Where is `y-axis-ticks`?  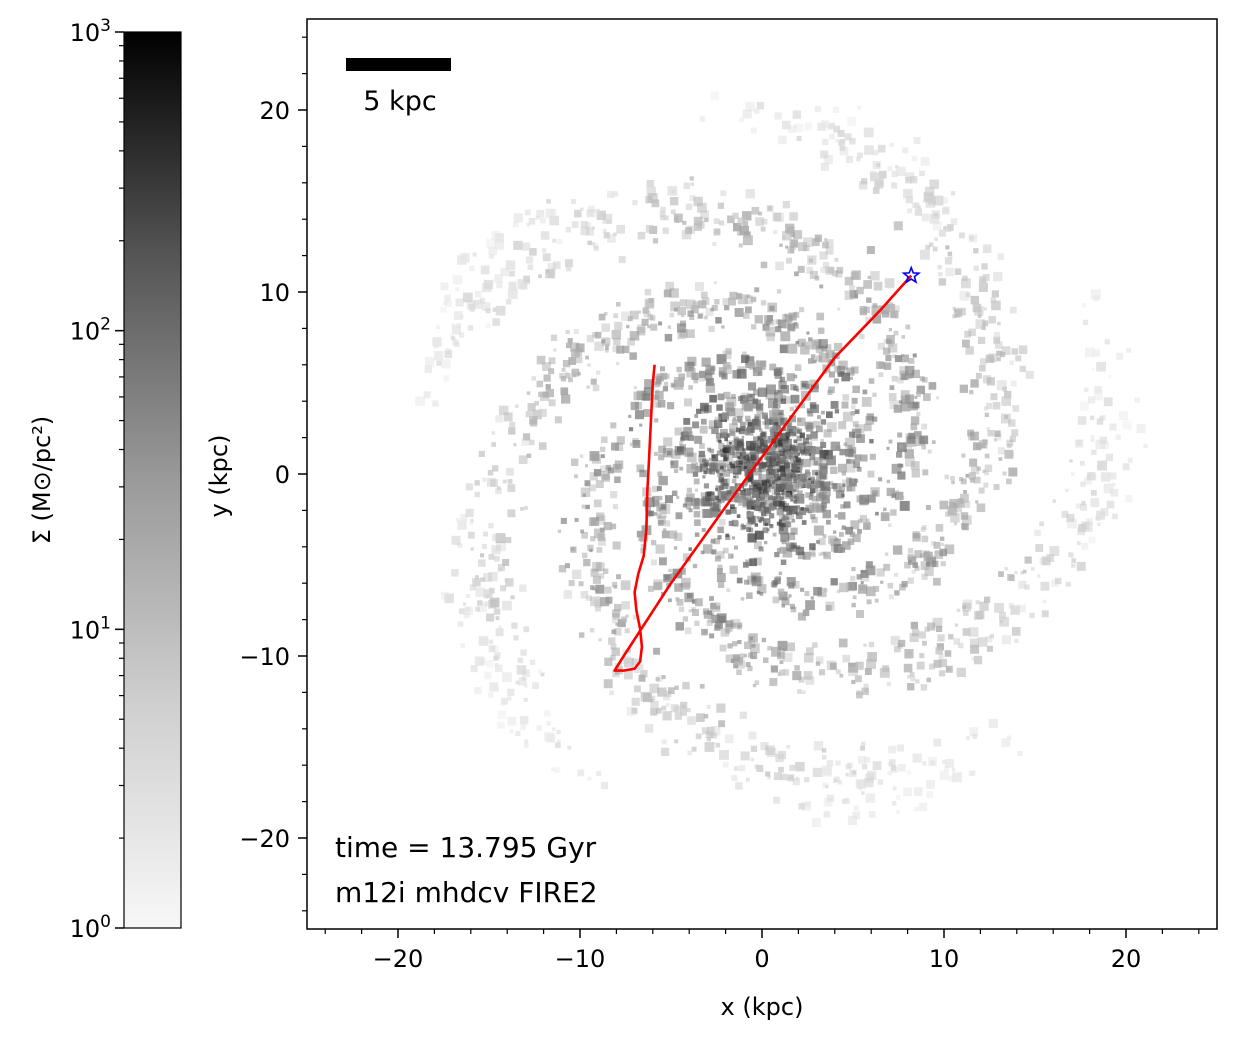
y-axis-ticks is located at coordinates (302, 474).